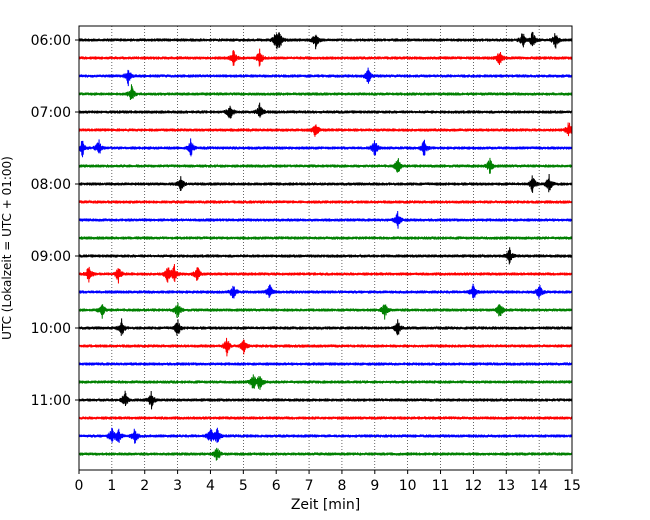  What do you see at coordinates (276, 486) in the screenshot?
I see `x-tick-label: 6` at bounding box center [276, 486].